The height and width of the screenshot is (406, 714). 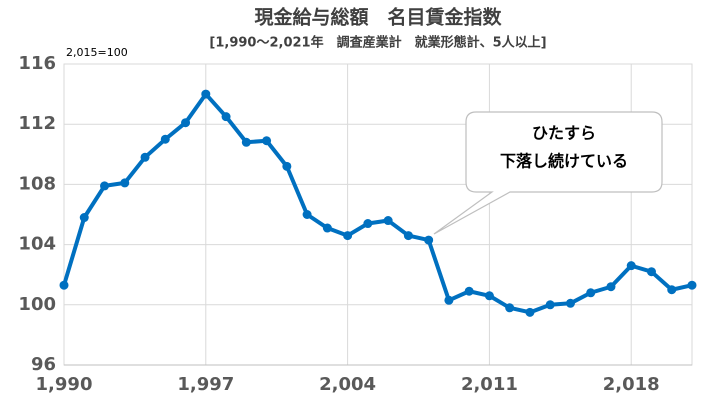 What do you see at coordinates (37, 244) in the screenshot?
I see `y-tick-label: 104` at bounding box center [37, 244].